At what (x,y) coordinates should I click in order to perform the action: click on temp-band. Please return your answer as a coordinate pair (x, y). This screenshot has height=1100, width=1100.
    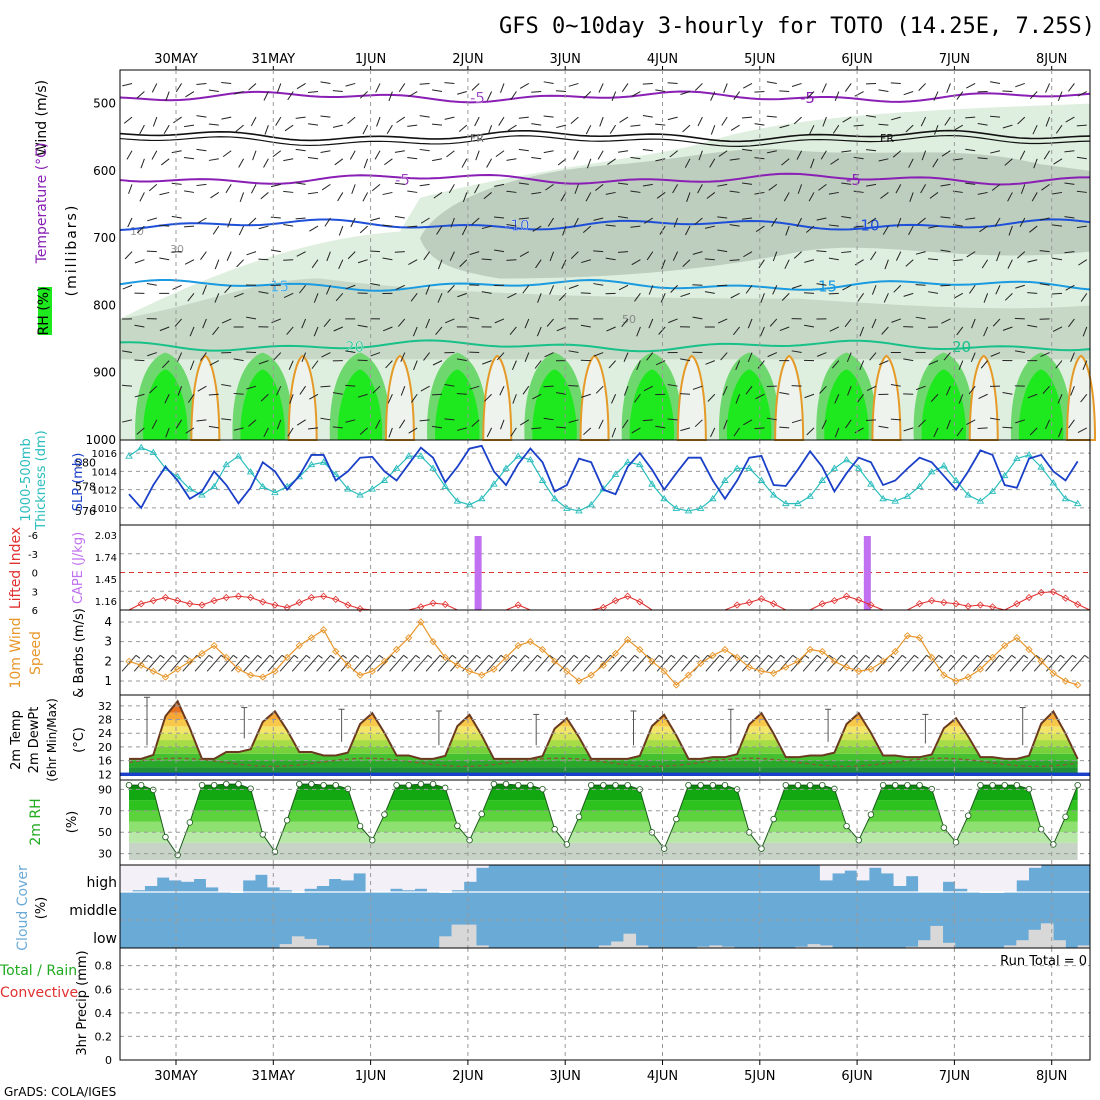
    Looking at the image, I should click on (603, 771).